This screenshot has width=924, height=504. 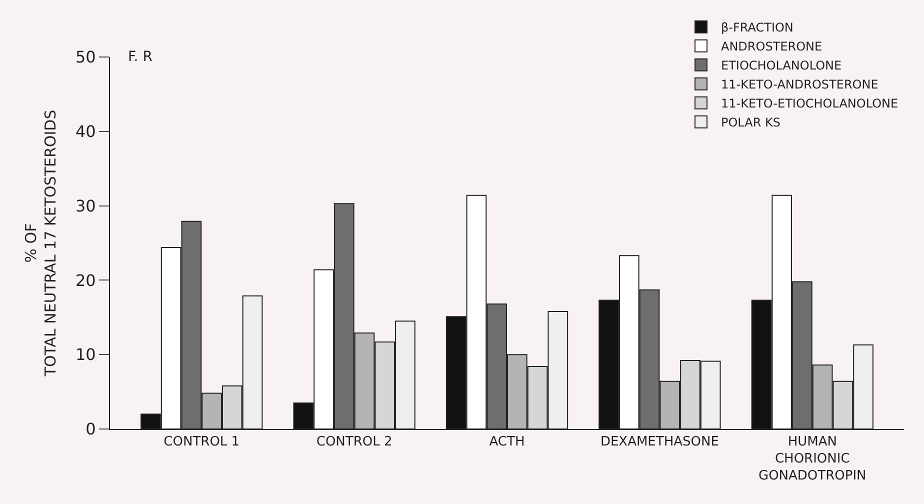 I want to click on x-tick-label: CONTROL 2, so click(x=354, y=442).